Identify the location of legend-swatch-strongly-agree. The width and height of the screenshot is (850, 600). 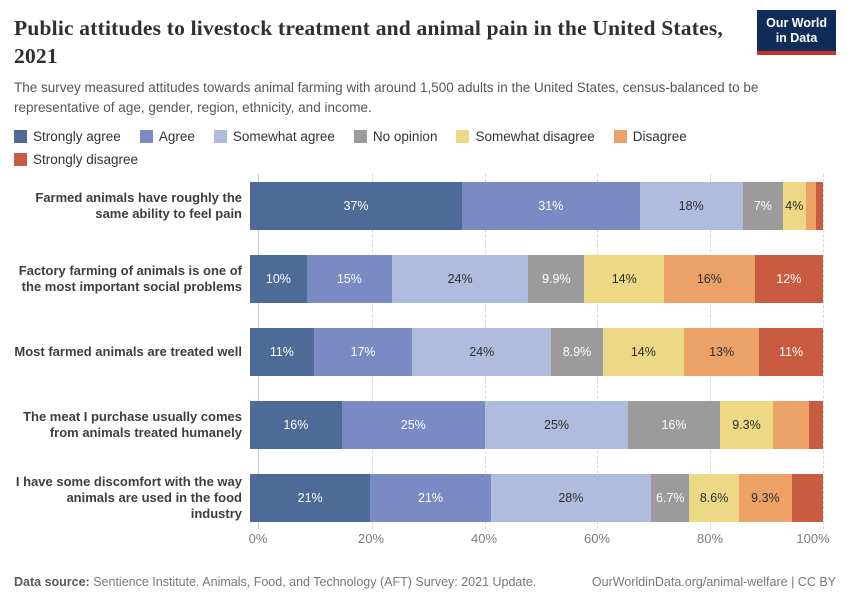
(20, 136).